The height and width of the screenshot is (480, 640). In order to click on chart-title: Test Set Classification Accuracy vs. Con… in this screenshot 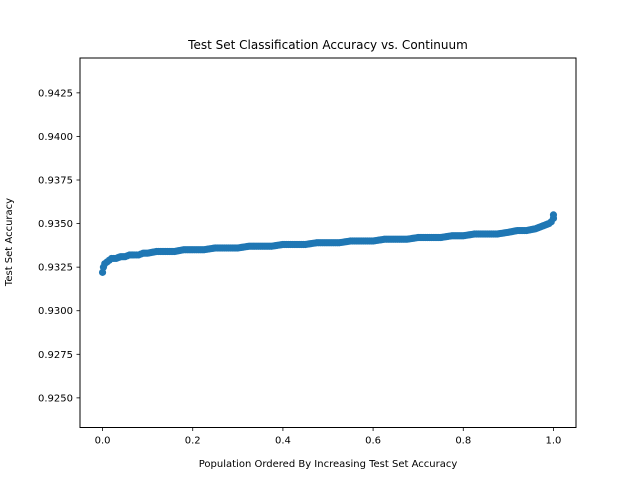, I will do `click(327, 45)`.